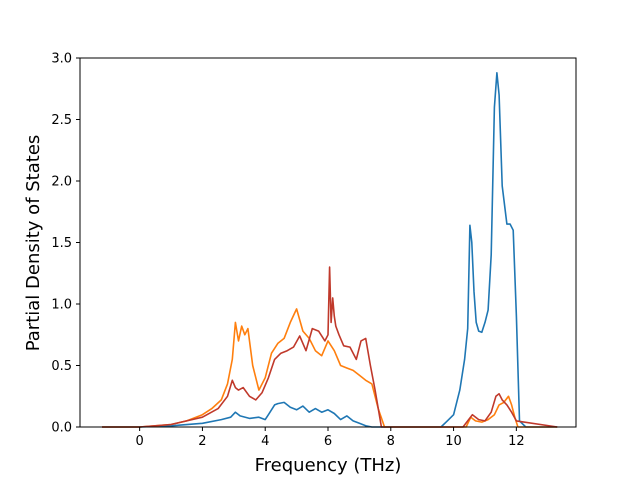 This screenshot has height=480, width=640. What do you see at coordinates (61, 120) in the screenshot?
I see `y-tick-label: 2.5` at bounding box center [61, 120].